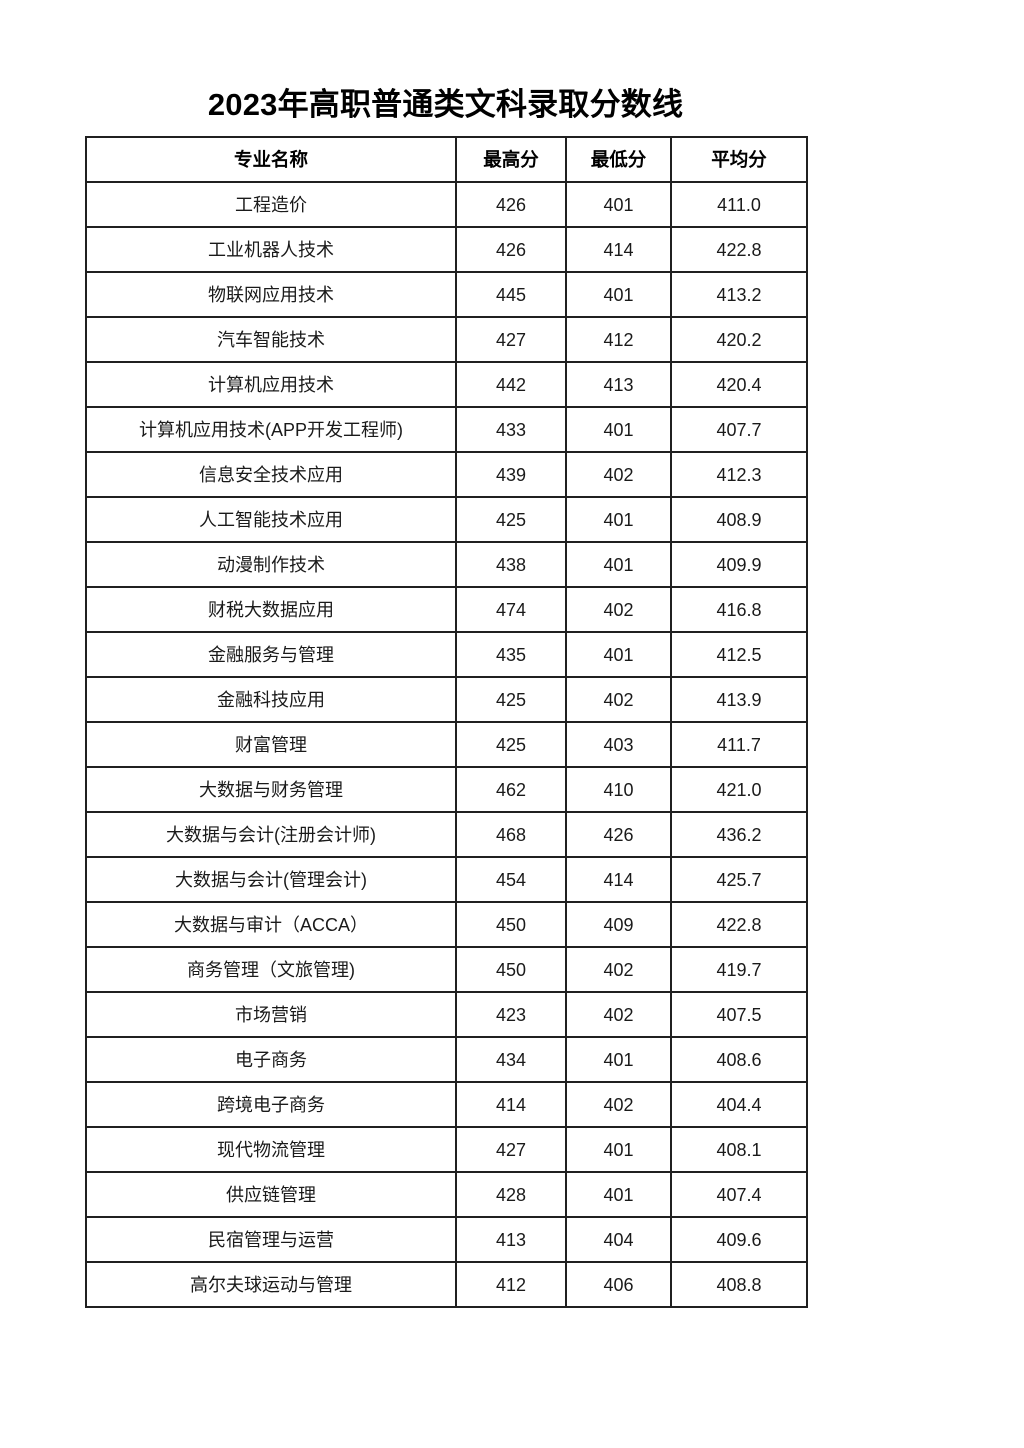 The image size is (1024, 1448). I want to click on table-row: 民宿管理与运营 413 404 409.6, so click(446, 1239).